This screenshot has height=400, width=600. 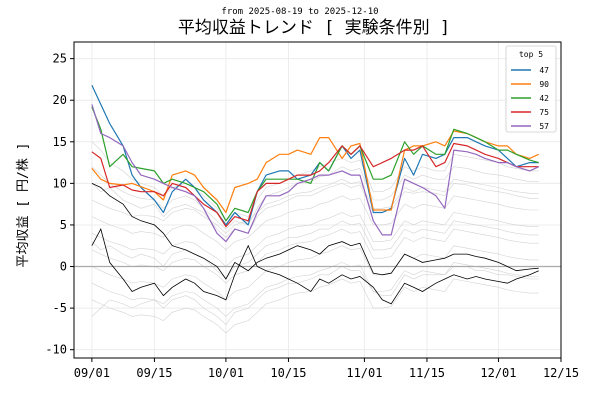 What do you see at coordinates (544, 70) in the screenshot?
I see `legend-label-47: 47` at bounding box center [544, 70].